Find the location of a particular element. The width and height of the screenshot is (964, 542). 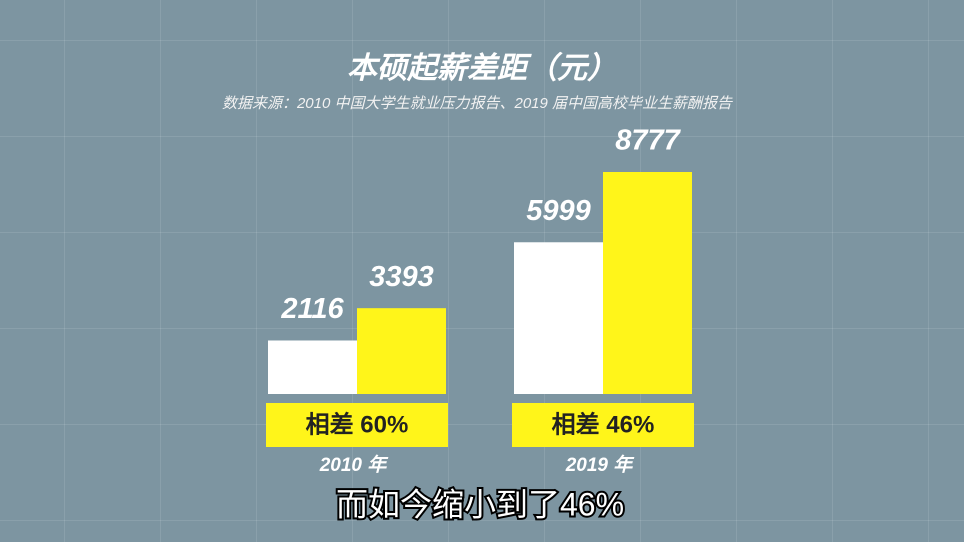

value-label: 3393 is located at coordinates (401, 277).